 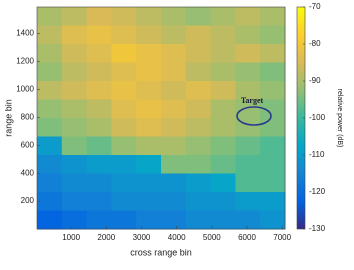 What do you see at coordinates (212, 237) in the screenshot?
I see `x-tick-label: 5000` at bounding box center [212, 237].